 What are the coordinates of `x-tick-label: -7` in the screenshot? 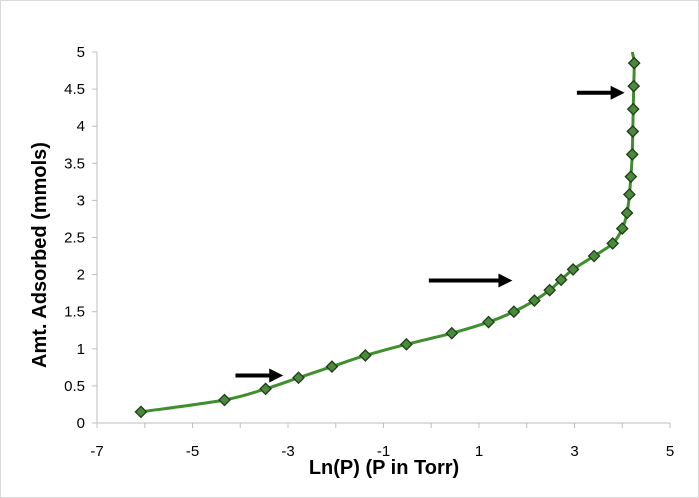 It's located at (96, 451).